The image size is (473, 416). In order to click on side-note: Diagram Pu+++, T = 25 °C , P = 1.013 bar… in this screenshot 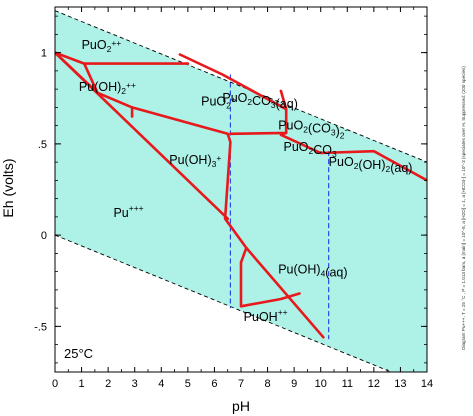, I will do `click(463, 208)`.